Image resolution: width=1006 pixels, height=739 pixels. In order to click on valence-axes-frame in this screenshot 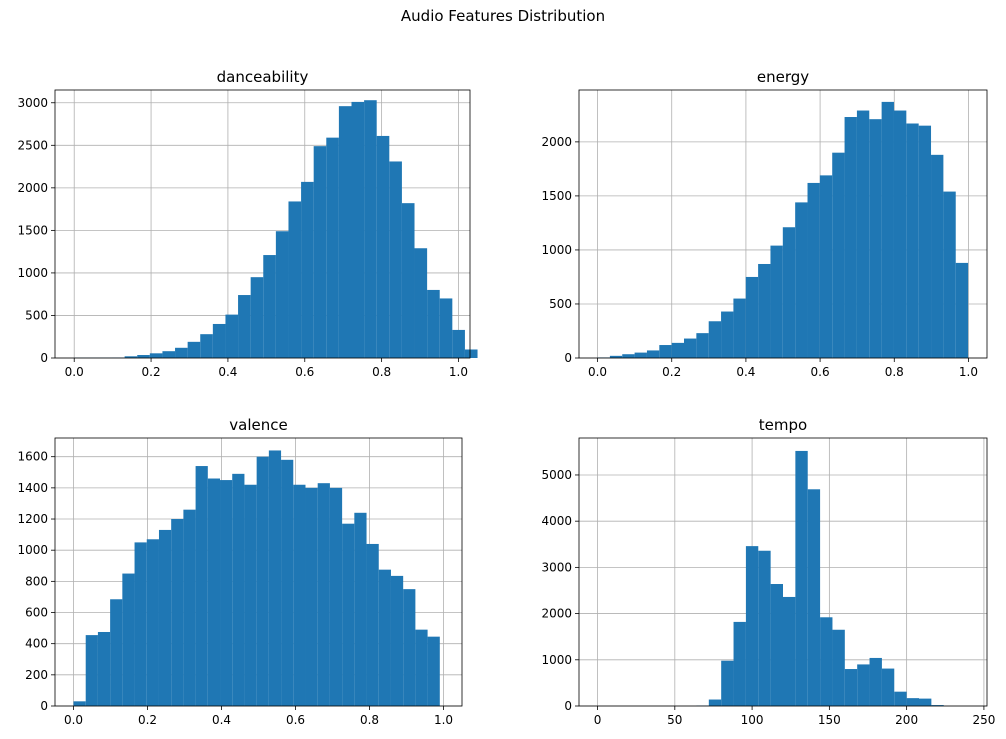, I will do `click(258, 572)`.